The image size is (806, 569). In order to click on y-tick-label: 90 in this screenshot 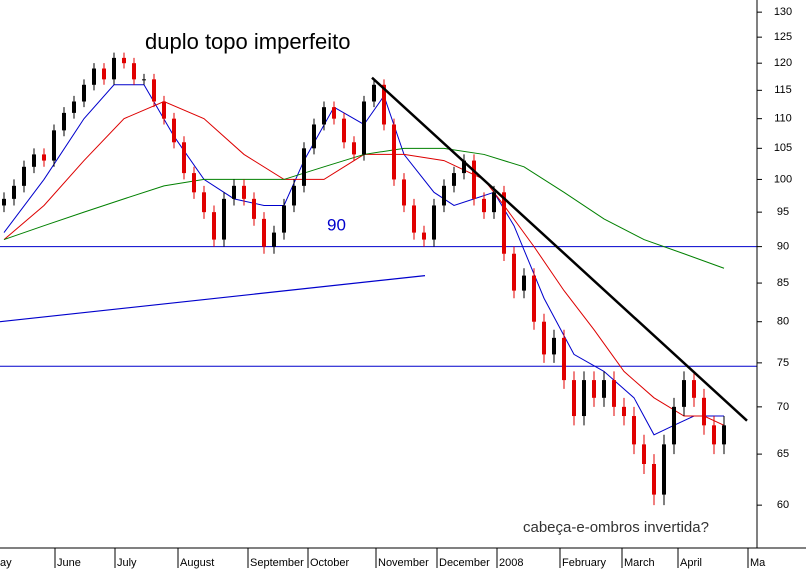, I will do `click(783, 247)`.